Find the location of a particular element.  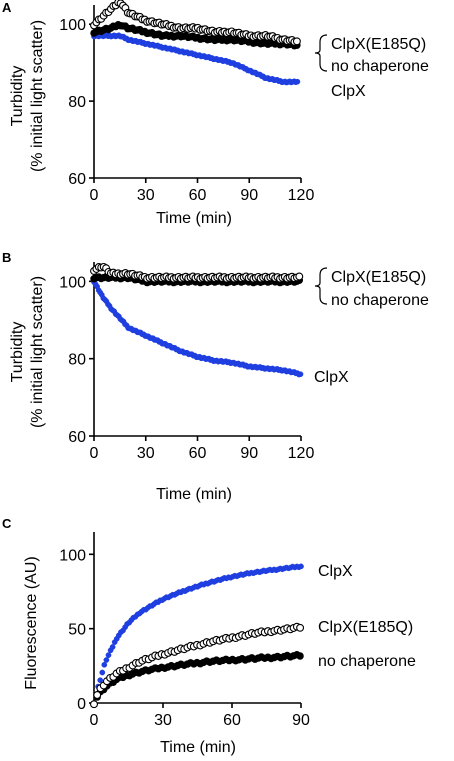

panel-letter-b: B is located at coordinates (6, 257).